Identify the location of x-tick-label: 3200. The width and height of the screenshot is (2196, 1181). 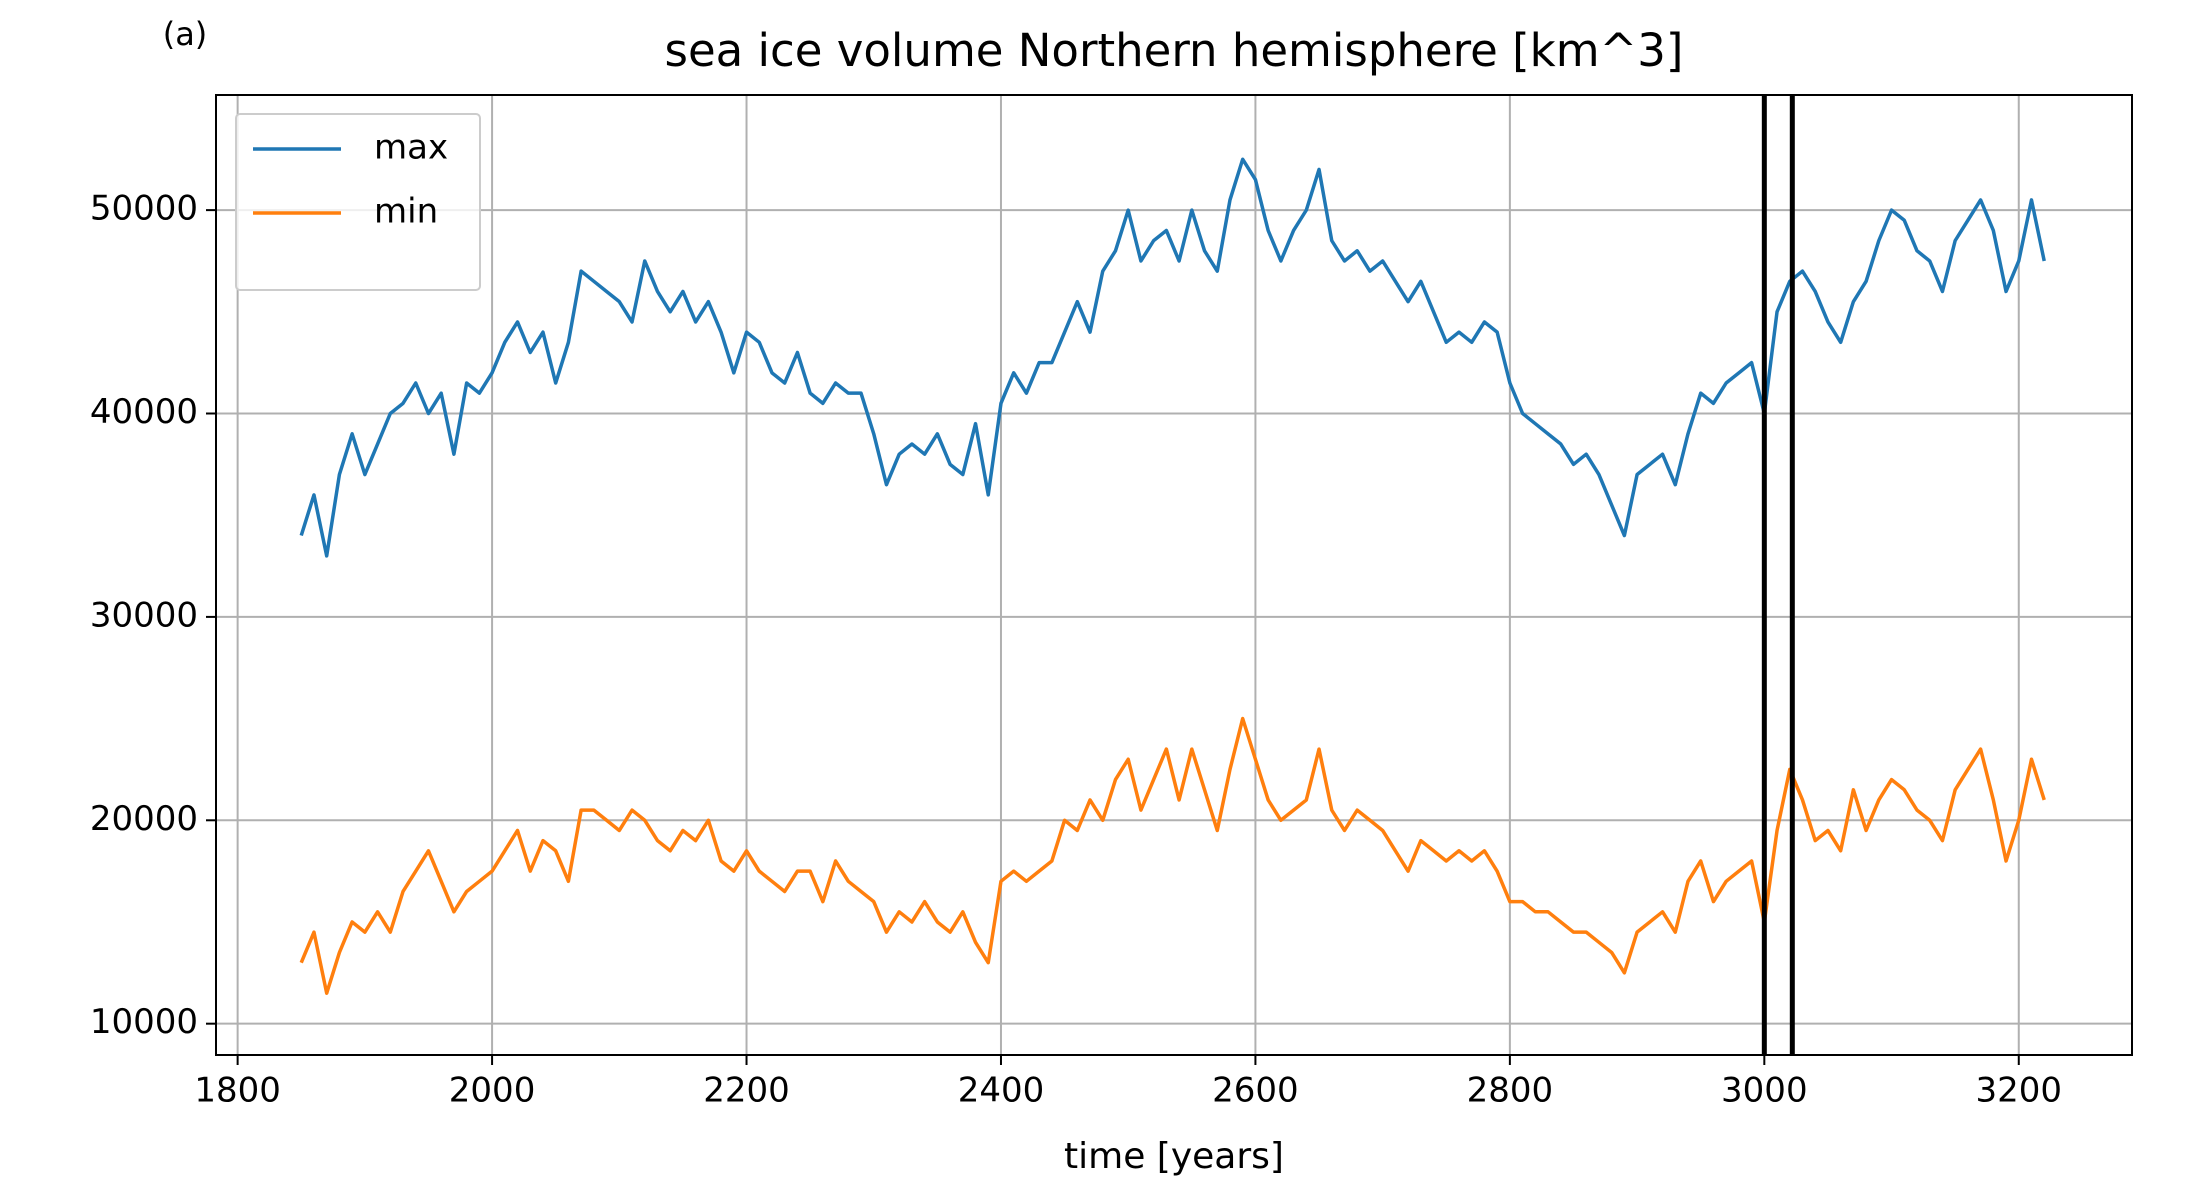
(2019, 1091).